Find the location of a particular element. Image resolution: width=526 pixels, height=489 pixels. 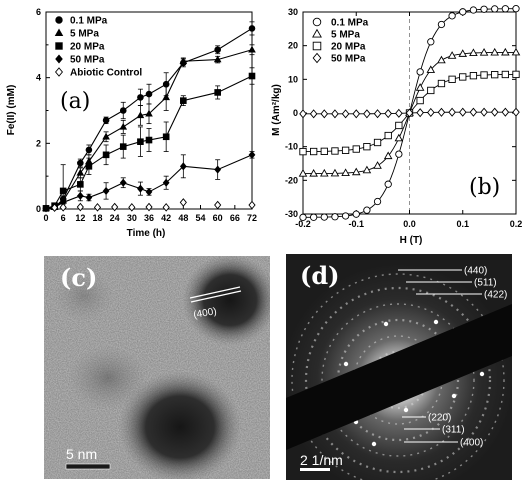

chart-b-ylabel: M (Am²/kg) is located at coordinates (276, 110).